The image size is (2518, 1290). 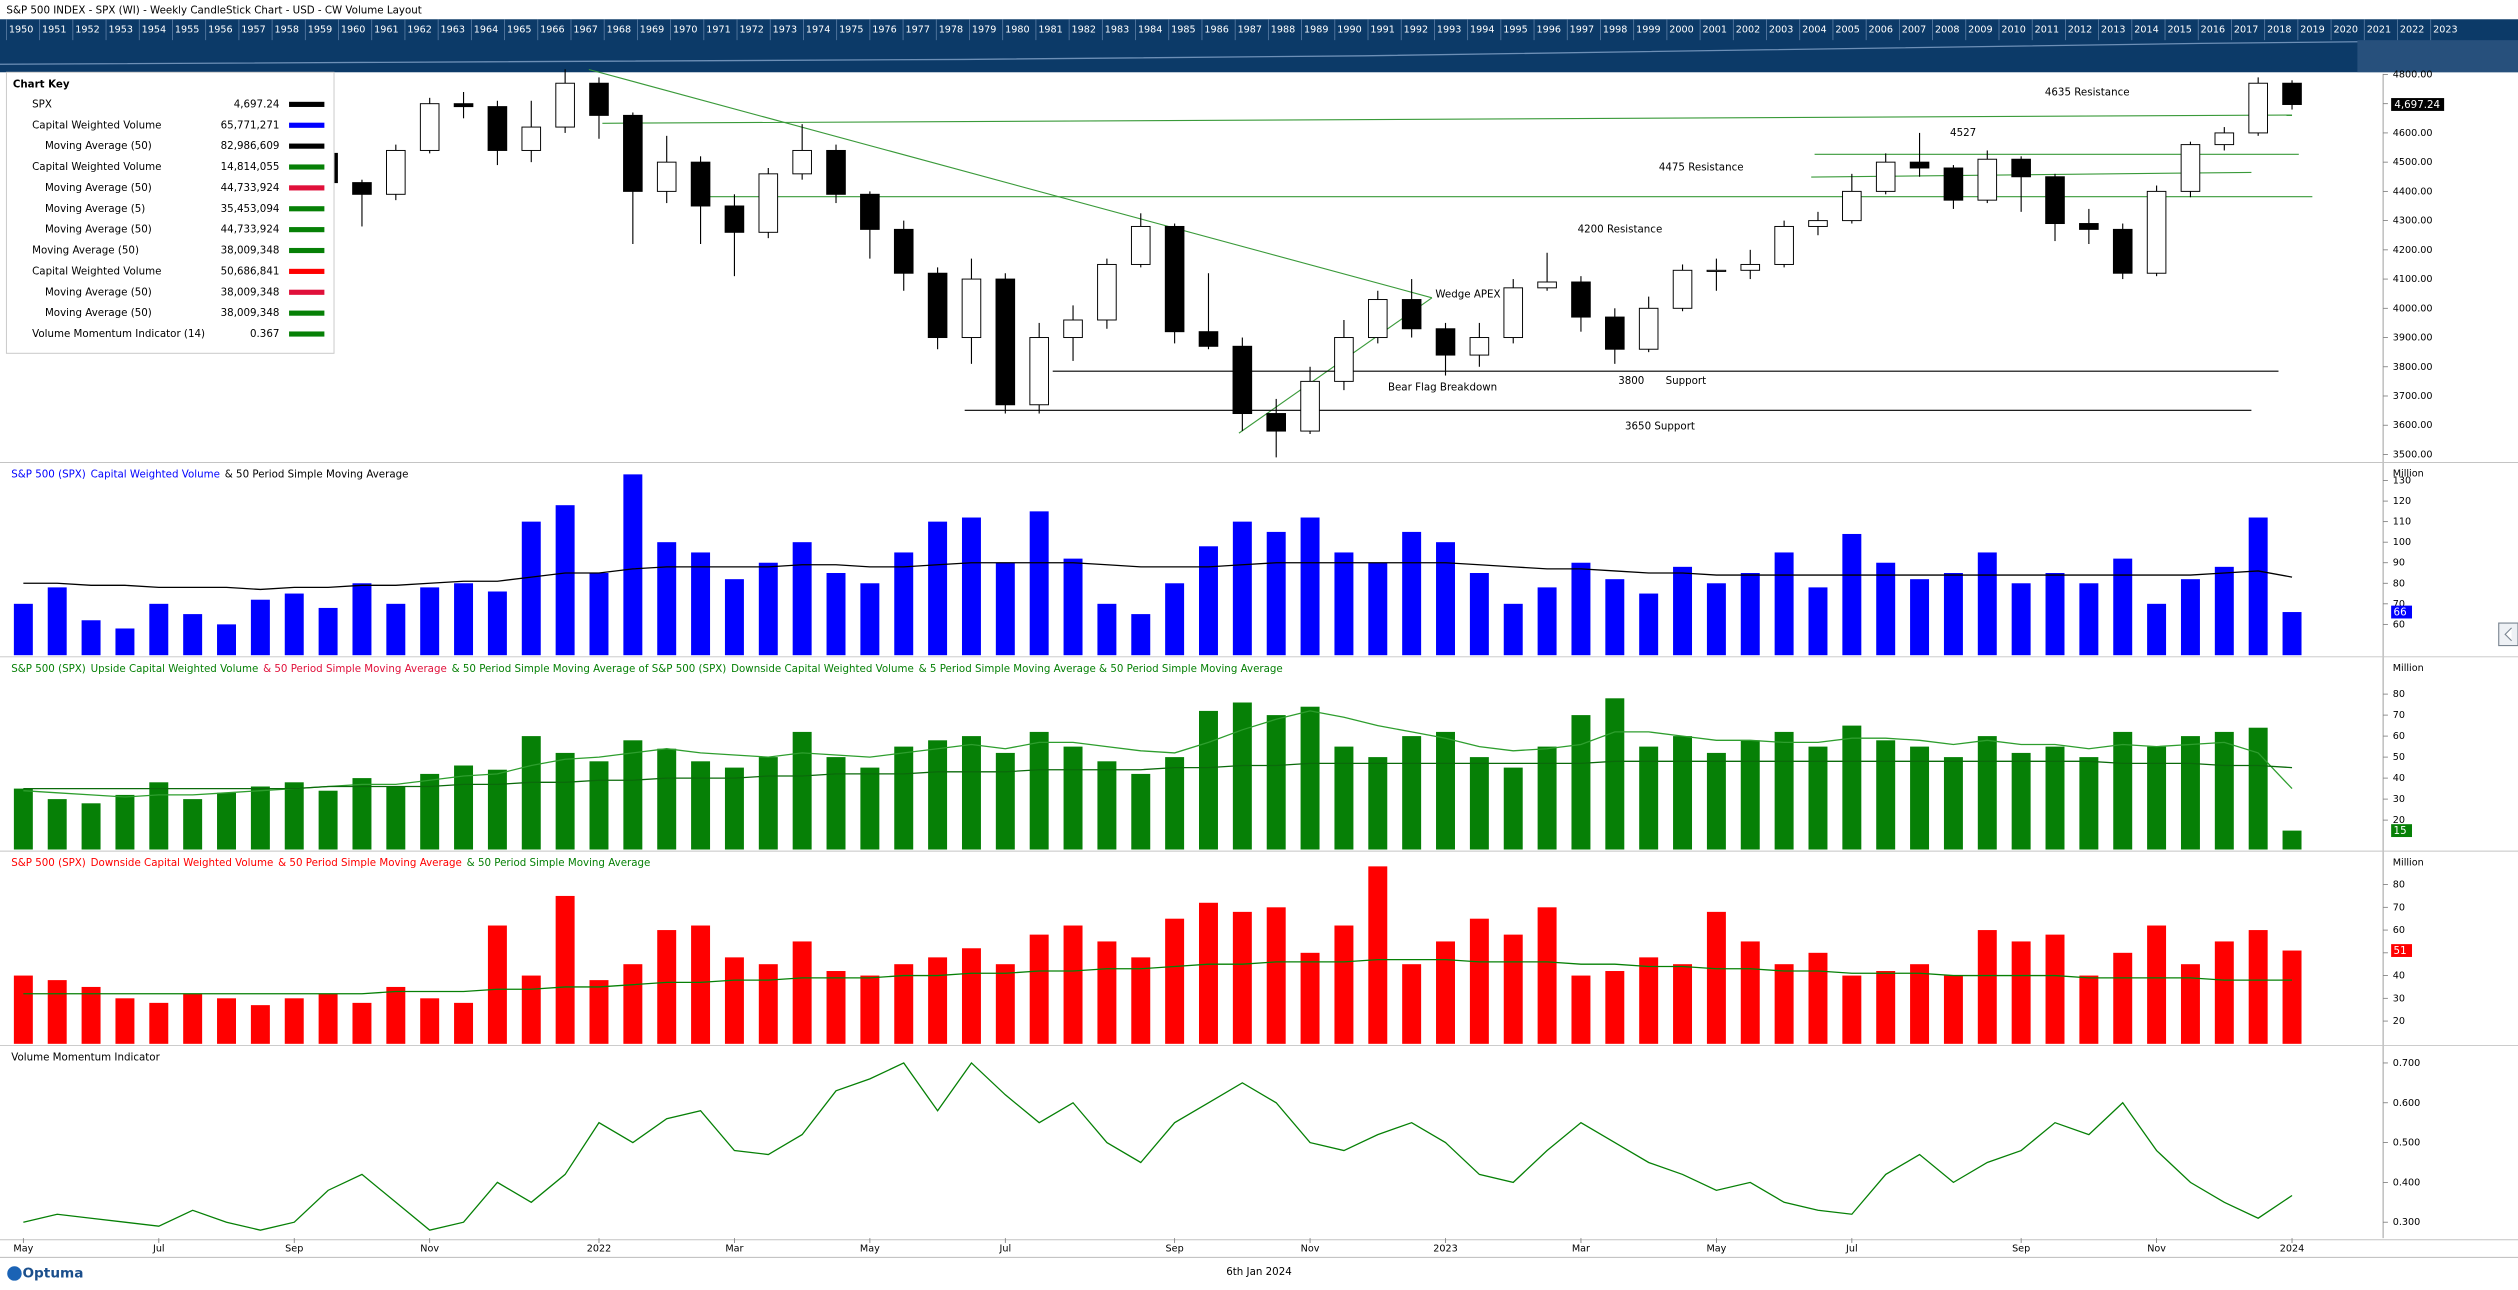 What do you see at coordinates (2399, 757) in the screenshot?
I see `y-tick-label: 50` at bounding box center [2399, 757].